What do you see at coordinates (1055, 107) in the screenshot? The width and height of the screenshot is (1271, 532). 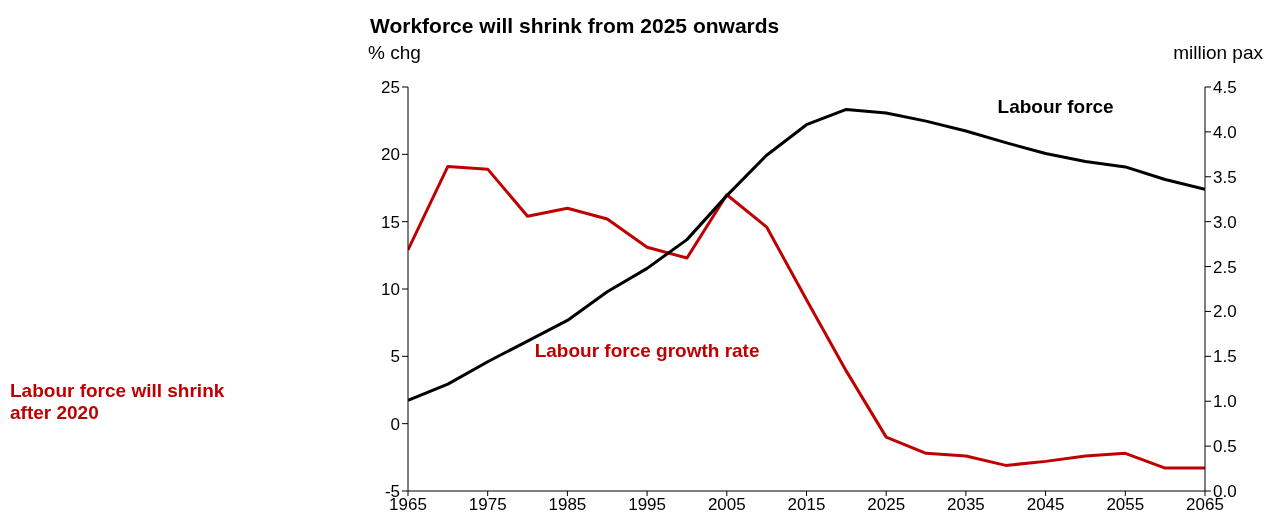 I see `series-label: Labour force` at bounding box center [1055, 107].